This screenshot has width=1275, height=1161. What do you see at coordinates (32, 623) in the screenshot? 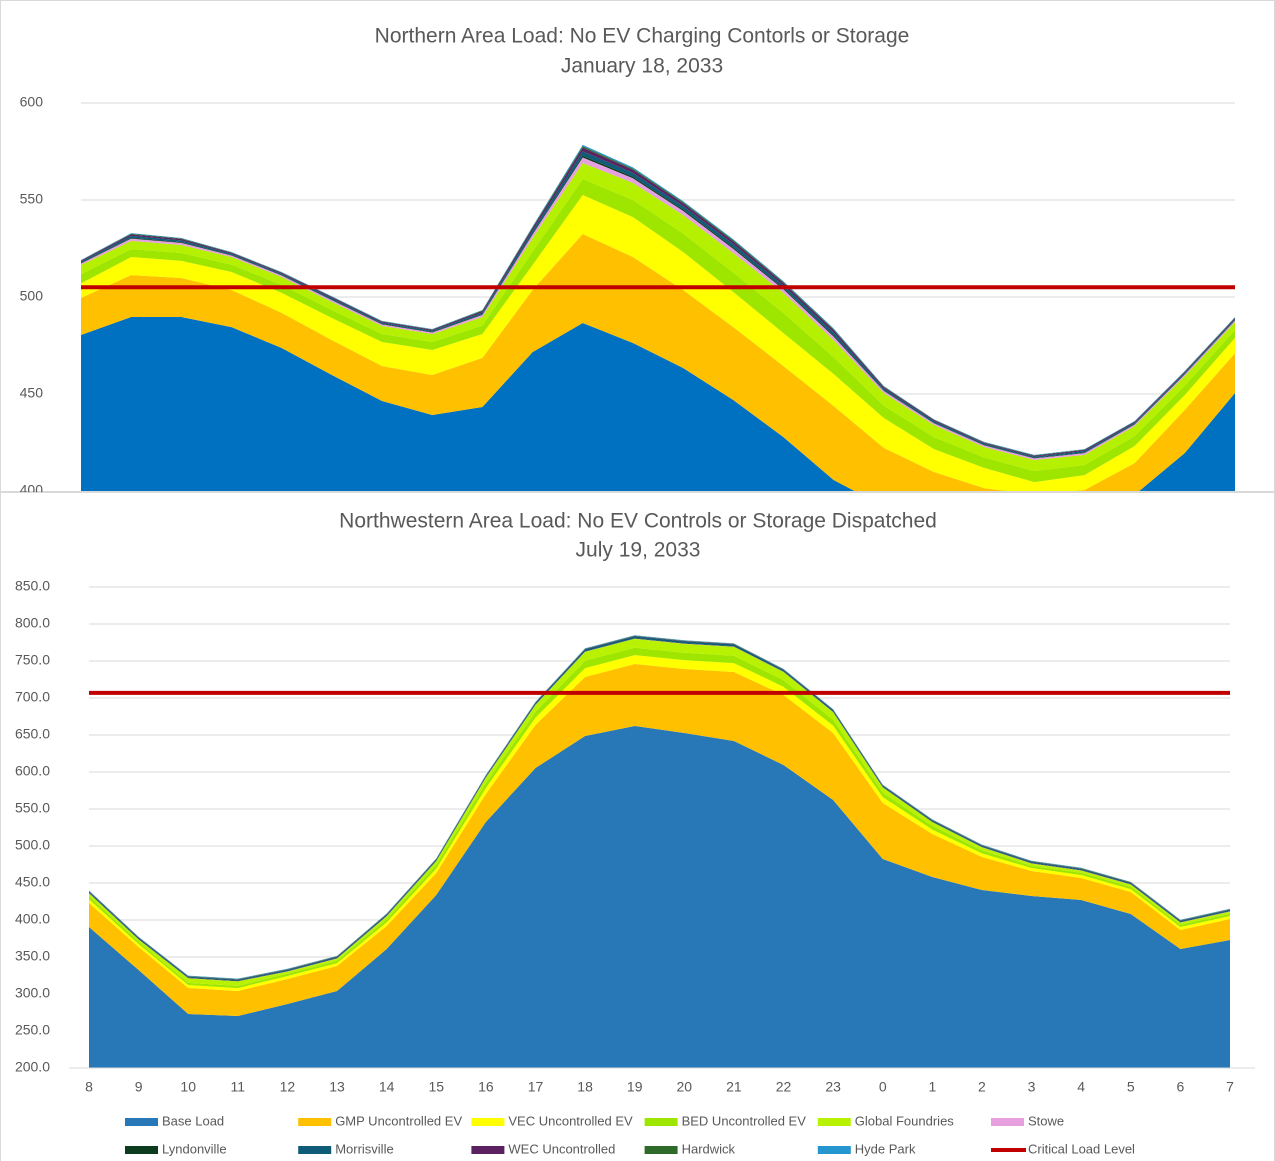
I see `y-tick-label: 800.0` at bounding box center [32, 623].